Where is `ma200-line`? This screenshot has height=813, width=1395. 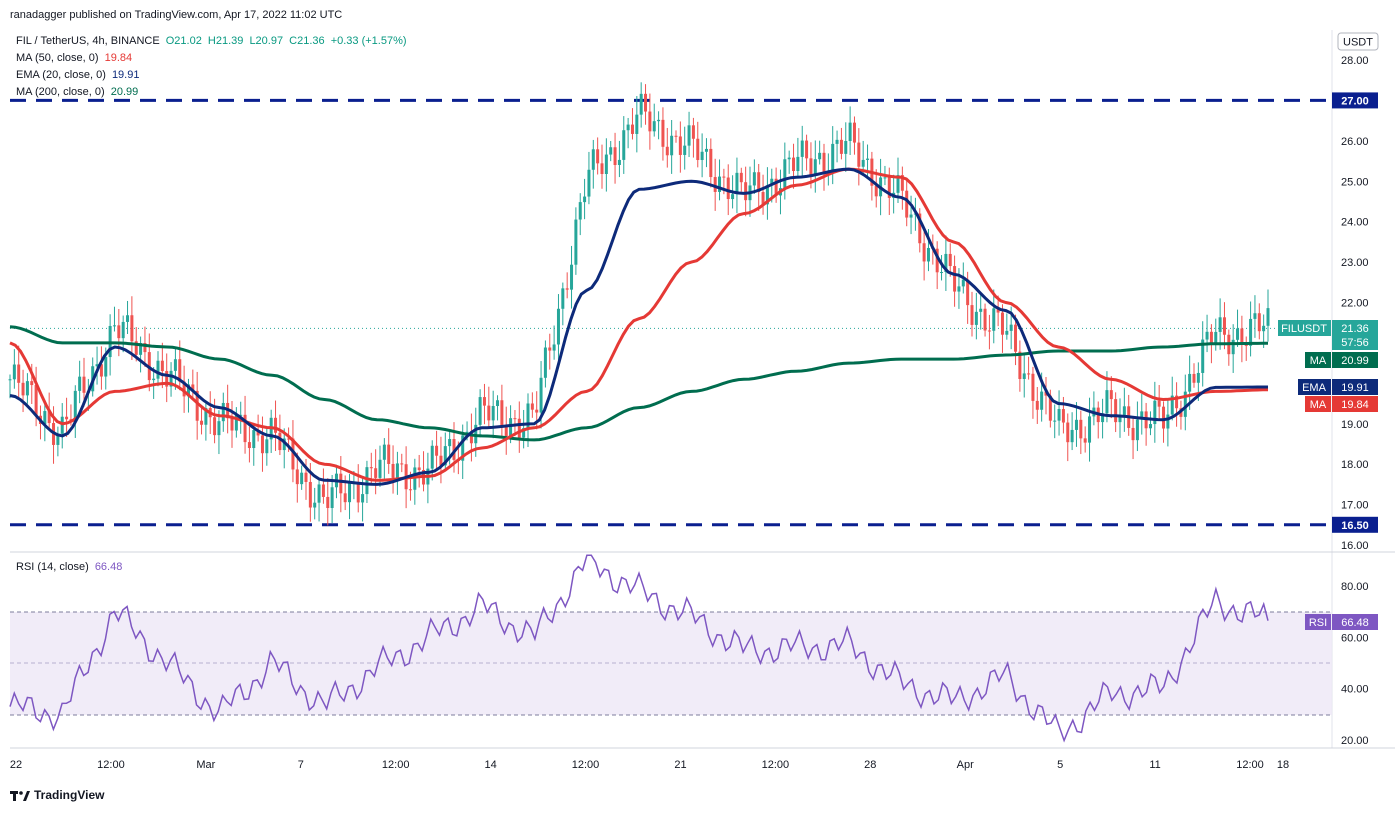
ma200-line is located at coordinates (638, 383).